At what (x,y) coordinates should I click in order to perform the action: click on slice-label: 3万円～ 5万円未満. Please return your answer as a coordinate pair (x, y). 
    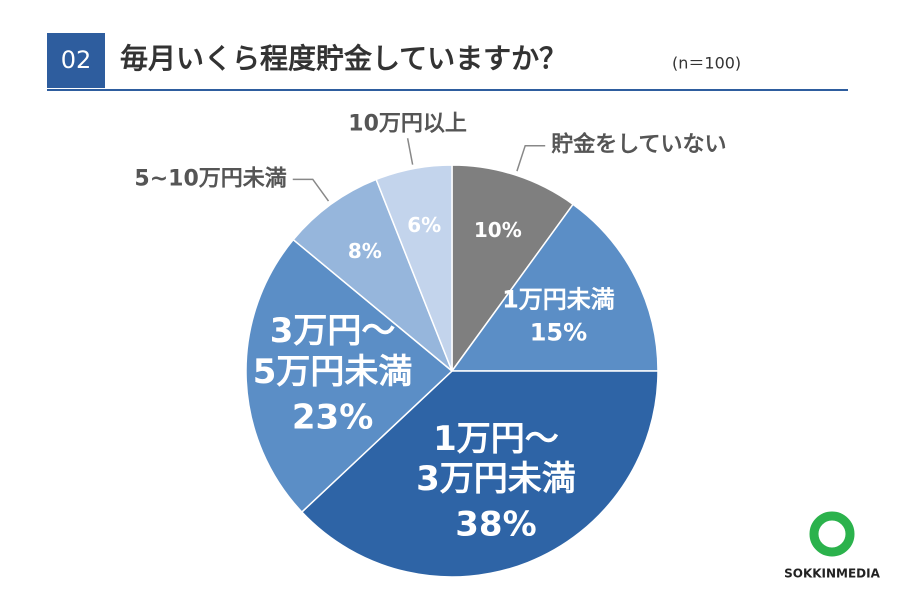
    Looking at the image, I should click on (332, 352).